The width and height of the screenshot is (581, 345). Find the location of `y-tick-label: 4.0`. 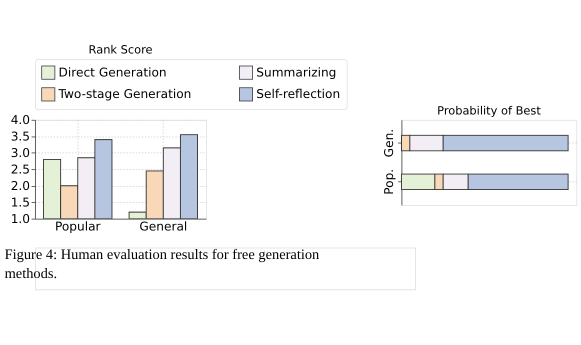

y-tick-label: 4.0 is located at coordinates (20, 120).